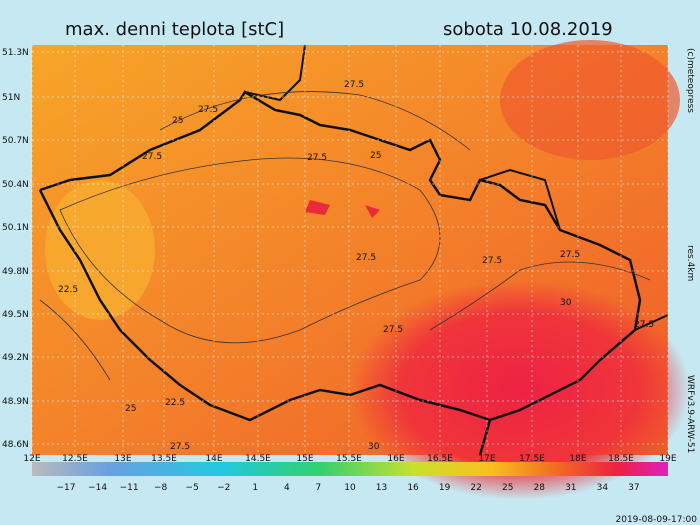 This screenshot has height=525, width=700. Describe the element at coordinates (15, 445) in the screenshot. I see `lat-label: 48.6N` at that location.